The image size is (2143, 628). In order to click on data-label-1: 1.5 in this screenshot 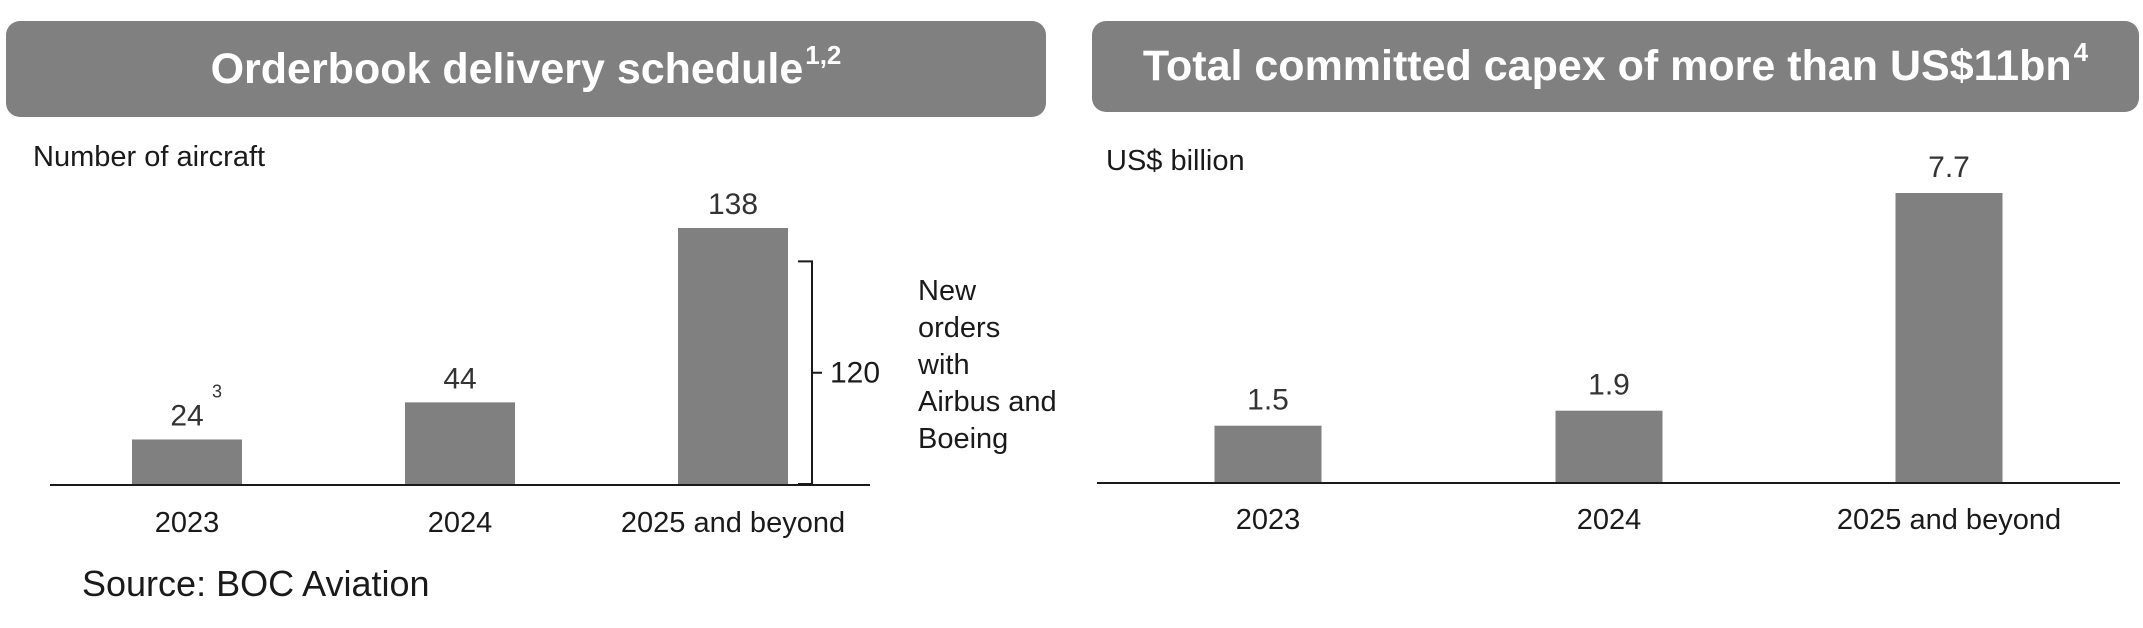, I will do `click(1268, 400)`.